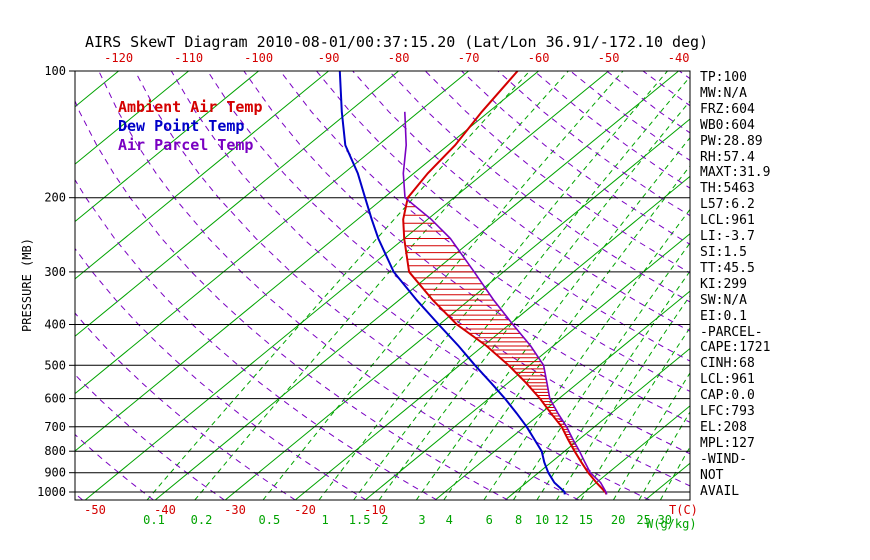 Image resolution: width=870 pixels, height=560 pixels. Describe the element at coordinates (723, 459) in the screenshot. I see `stat-line: -WIND-` at that location.